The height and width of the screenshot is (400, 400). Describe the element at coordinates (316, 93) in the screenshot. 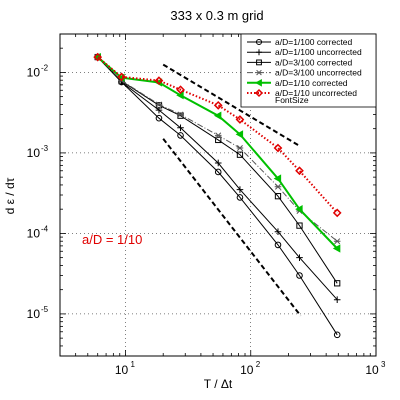

I see `legend-label: a/D=1/10 uncorrected` at that location.